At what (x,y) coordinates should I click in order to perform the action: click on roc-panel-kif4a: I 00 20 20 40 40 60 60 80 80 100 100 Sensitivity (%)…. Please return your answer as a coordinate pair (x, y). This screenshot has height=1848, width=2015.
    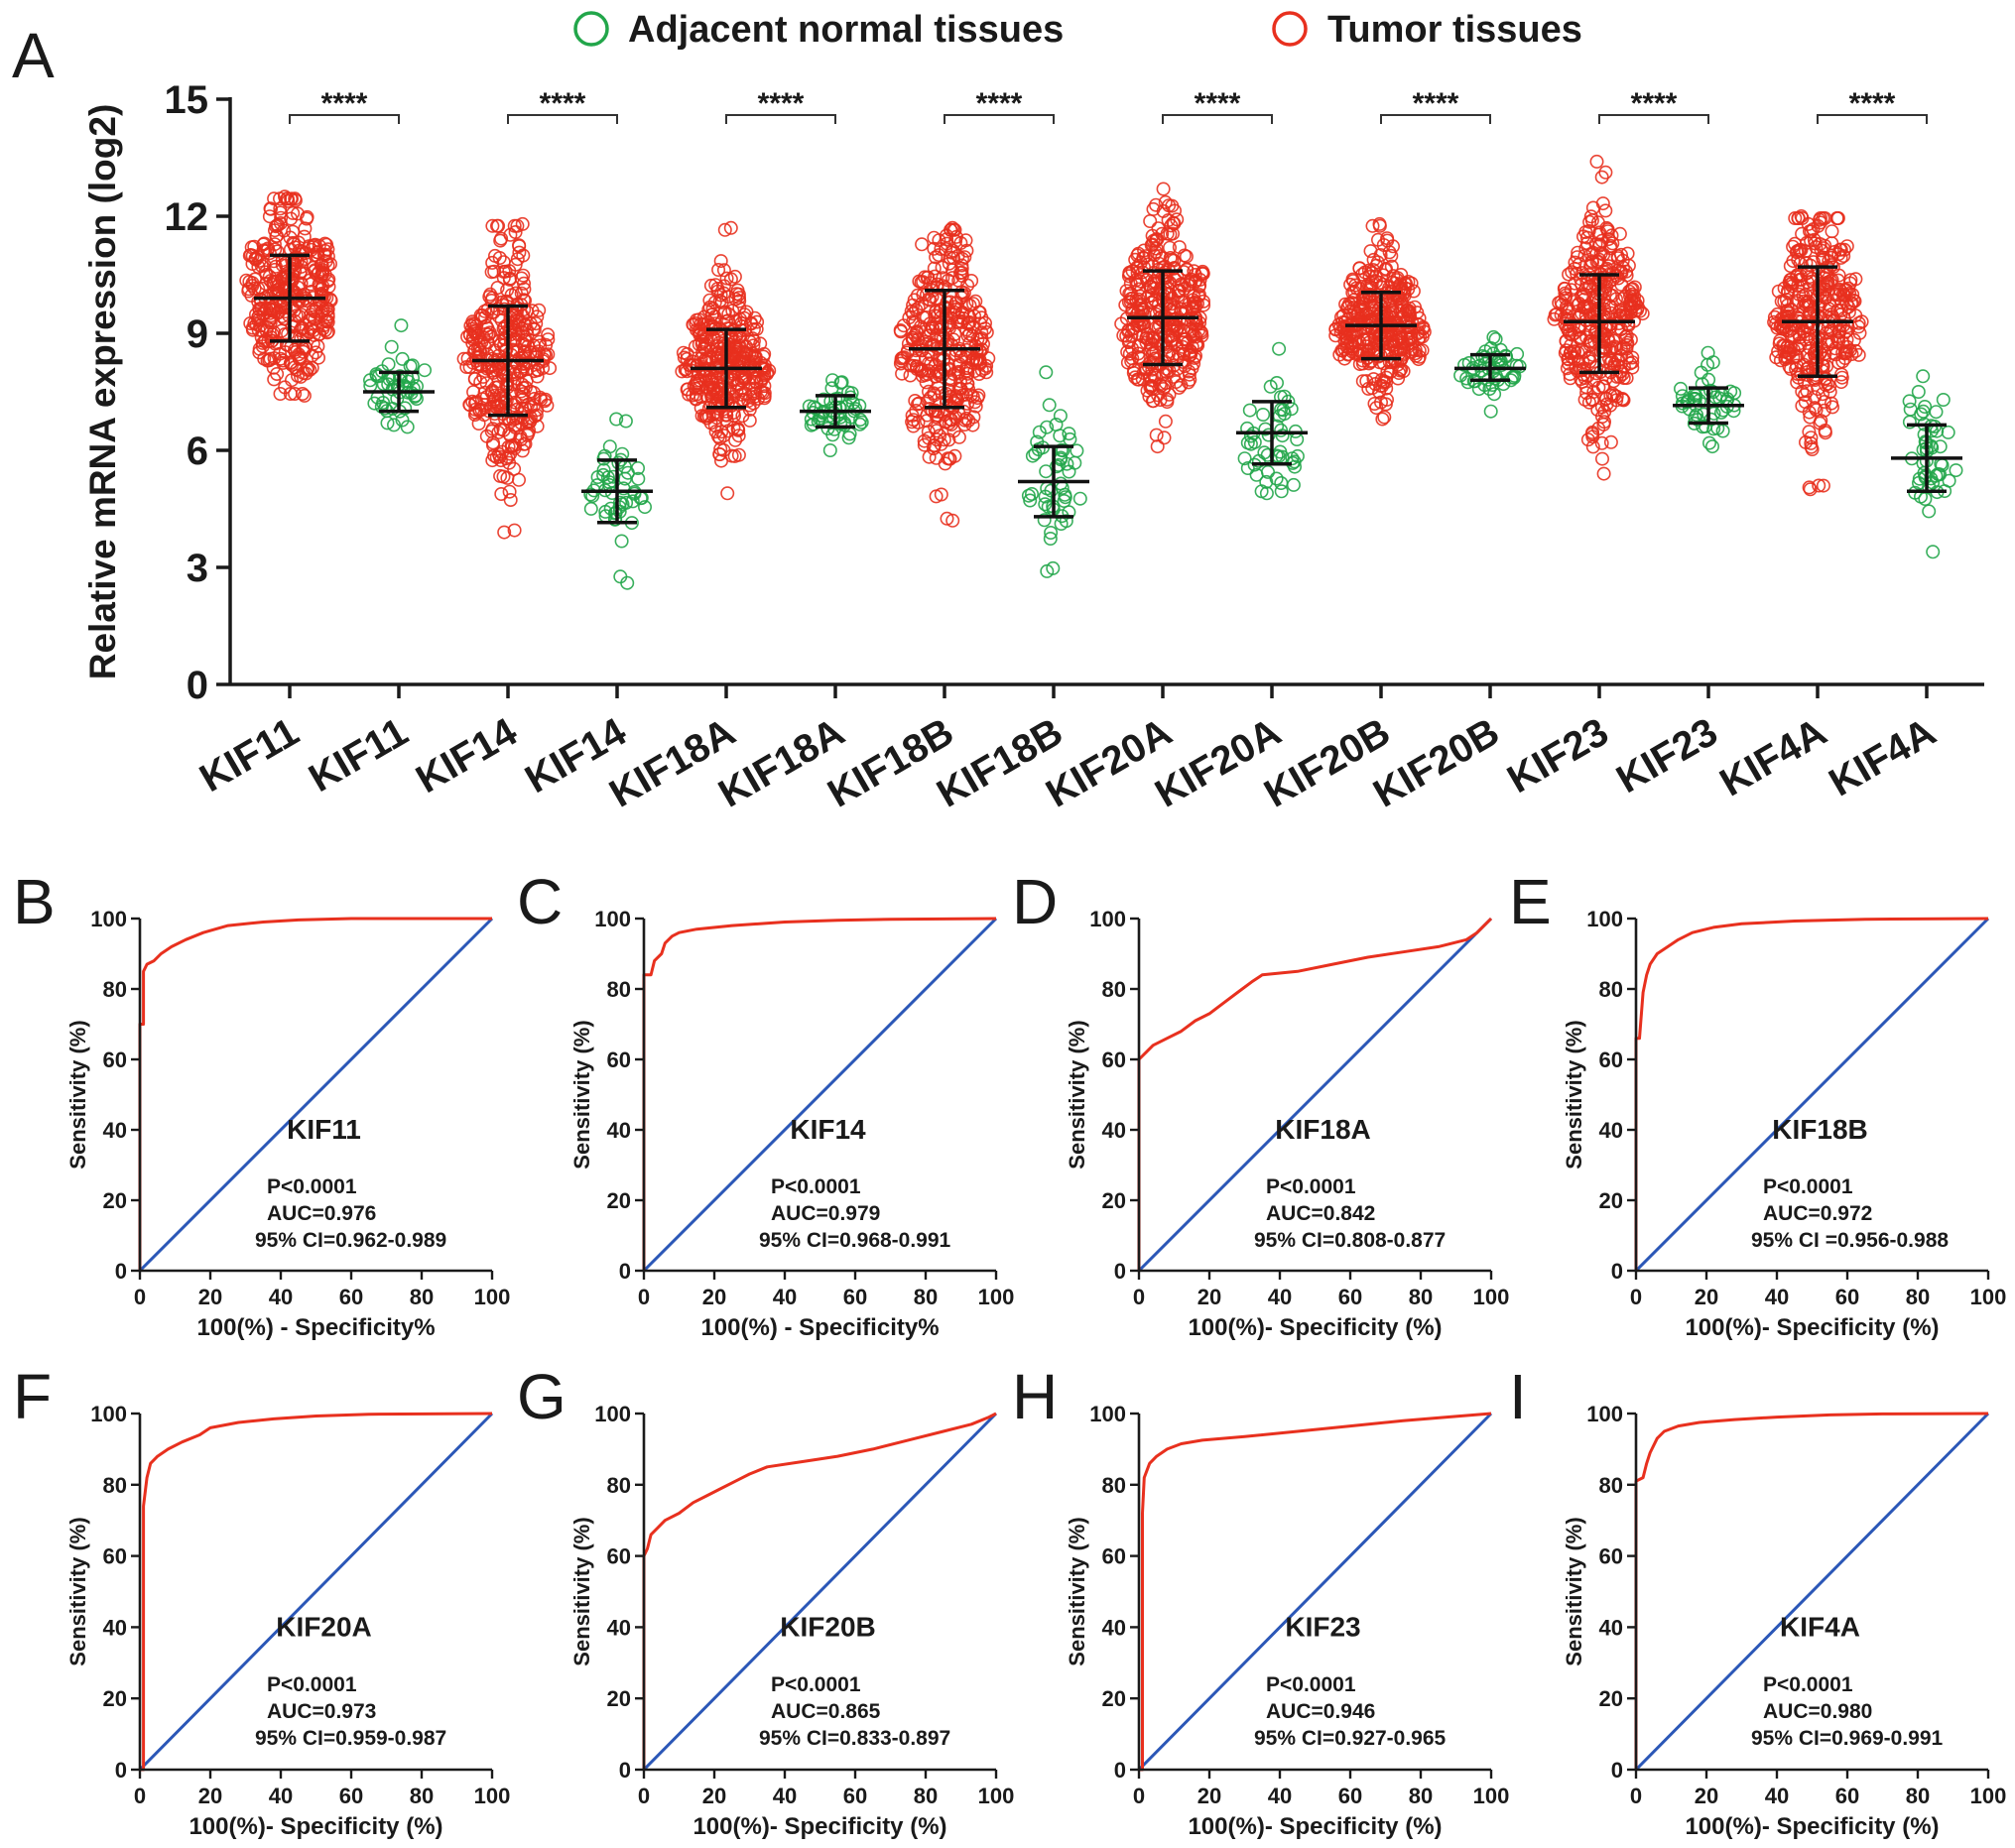
    Looking at the image, I should click on (1757, 1600).